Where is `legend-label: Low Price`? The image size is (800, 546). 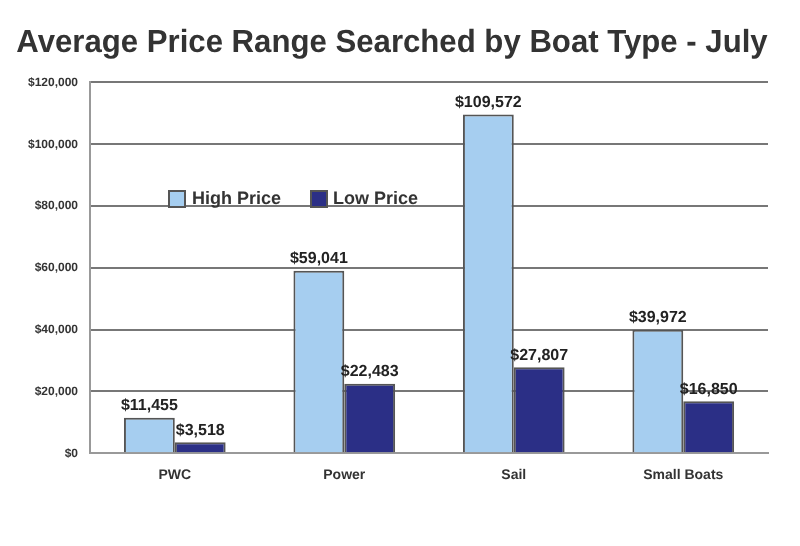 legend-label: Low Price is located at coordinates (375, 198).